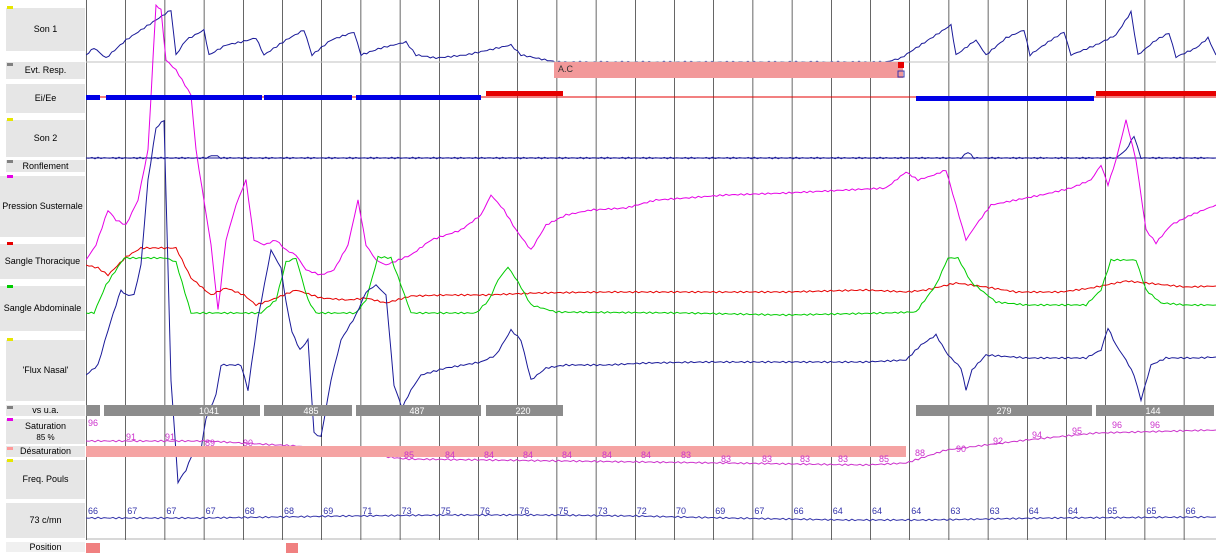 This screenshot has width=1216, height=553. What do you see at coordinates (10, 419) in the screenshot?
I see `saturation-marker` at bounding box center [10, 419].